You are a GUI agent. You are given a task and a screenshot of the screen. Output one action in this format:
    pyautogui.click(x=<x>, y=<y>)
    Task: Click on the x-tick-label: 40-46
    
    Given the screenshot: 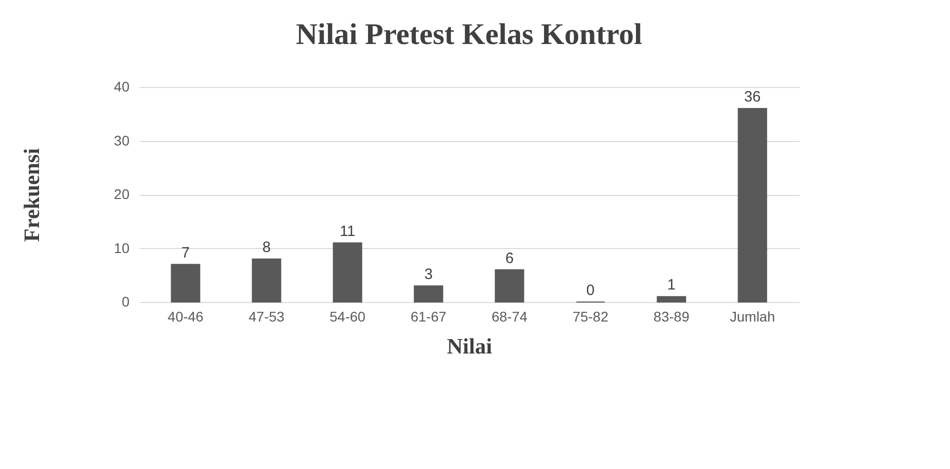 What is the action you would take?
    pyautogui.click(x=186, y=316)
    